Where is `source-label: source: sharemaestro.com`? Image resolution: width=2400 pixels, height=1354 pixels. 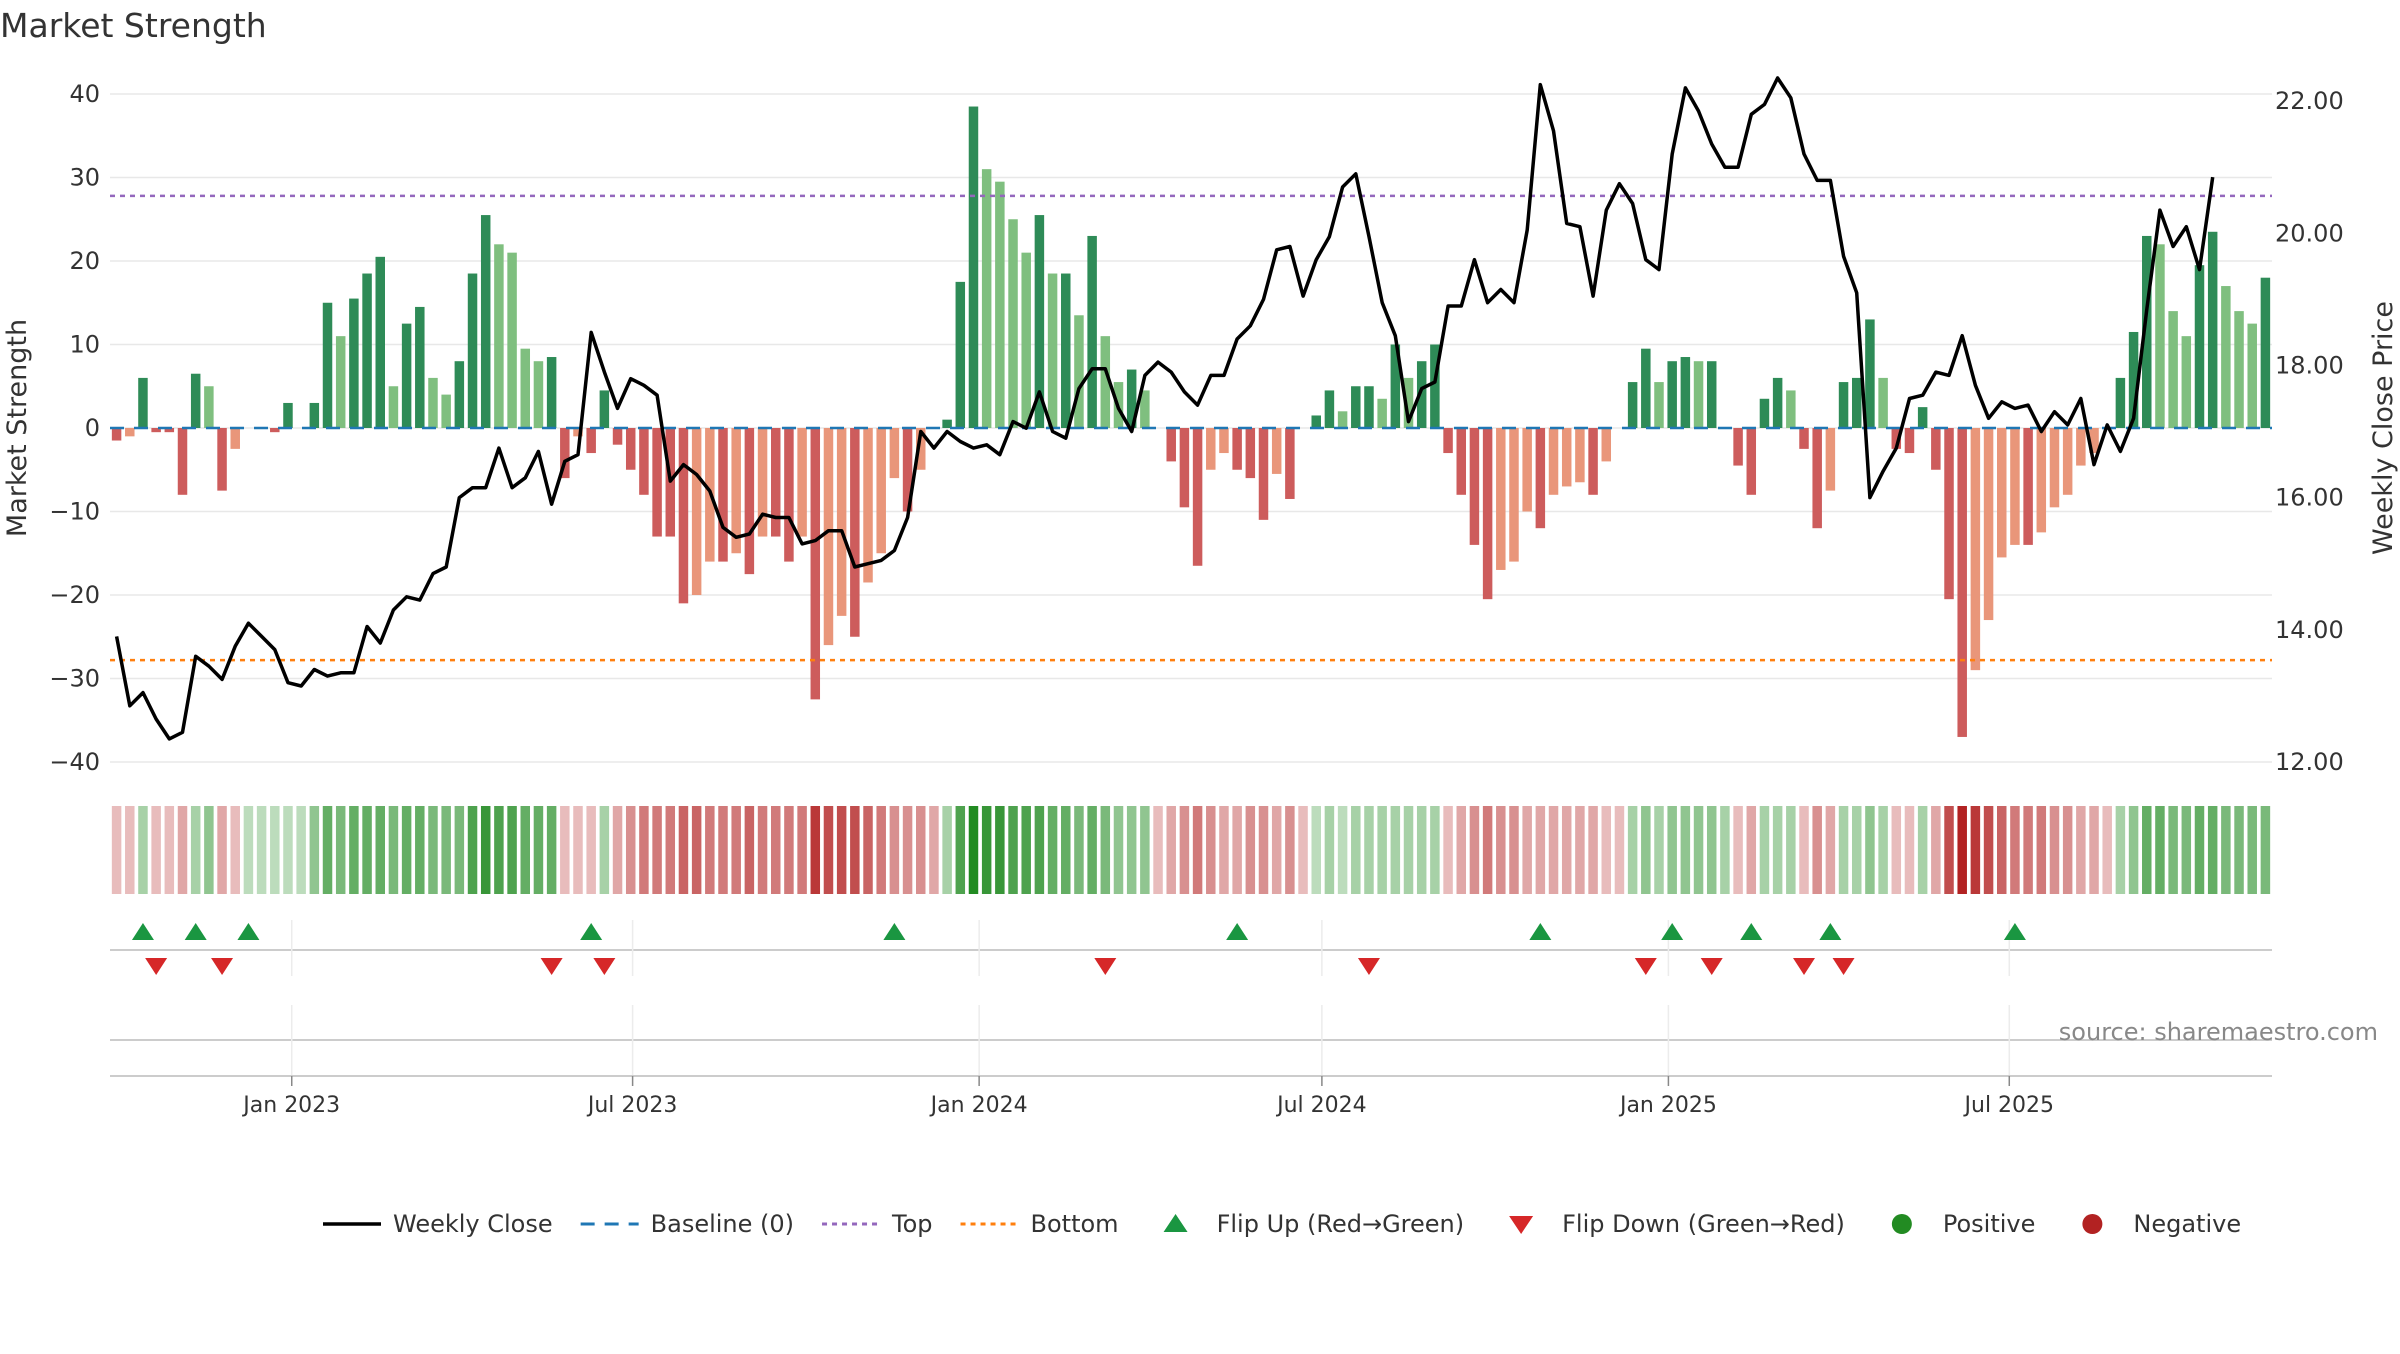
source-label: source: sharemaestro.com is located at coordinates (2218, 1032).